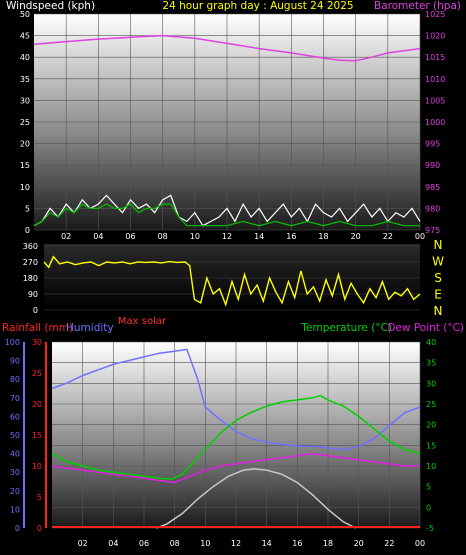 The width and height of the screenshot is (466, 555). Describe the element at coordinates (33, 294) in the screenshot. I see `wind-direction-tick-label: 90` at that location.